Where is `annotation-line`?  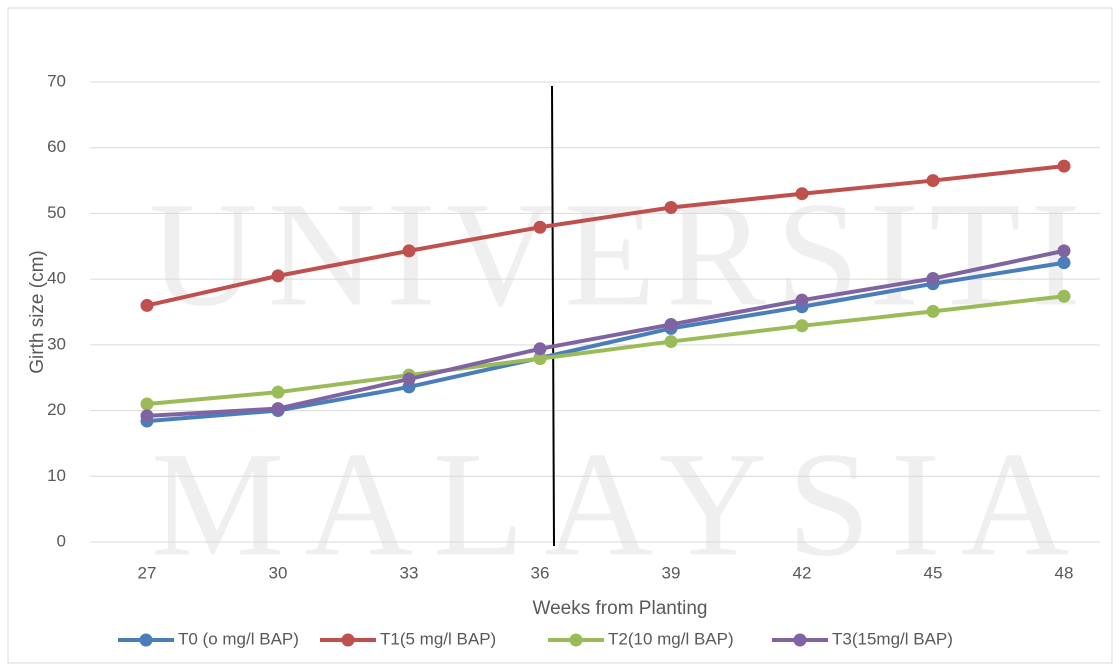 annotation-line is located at coordinates (553, 316).